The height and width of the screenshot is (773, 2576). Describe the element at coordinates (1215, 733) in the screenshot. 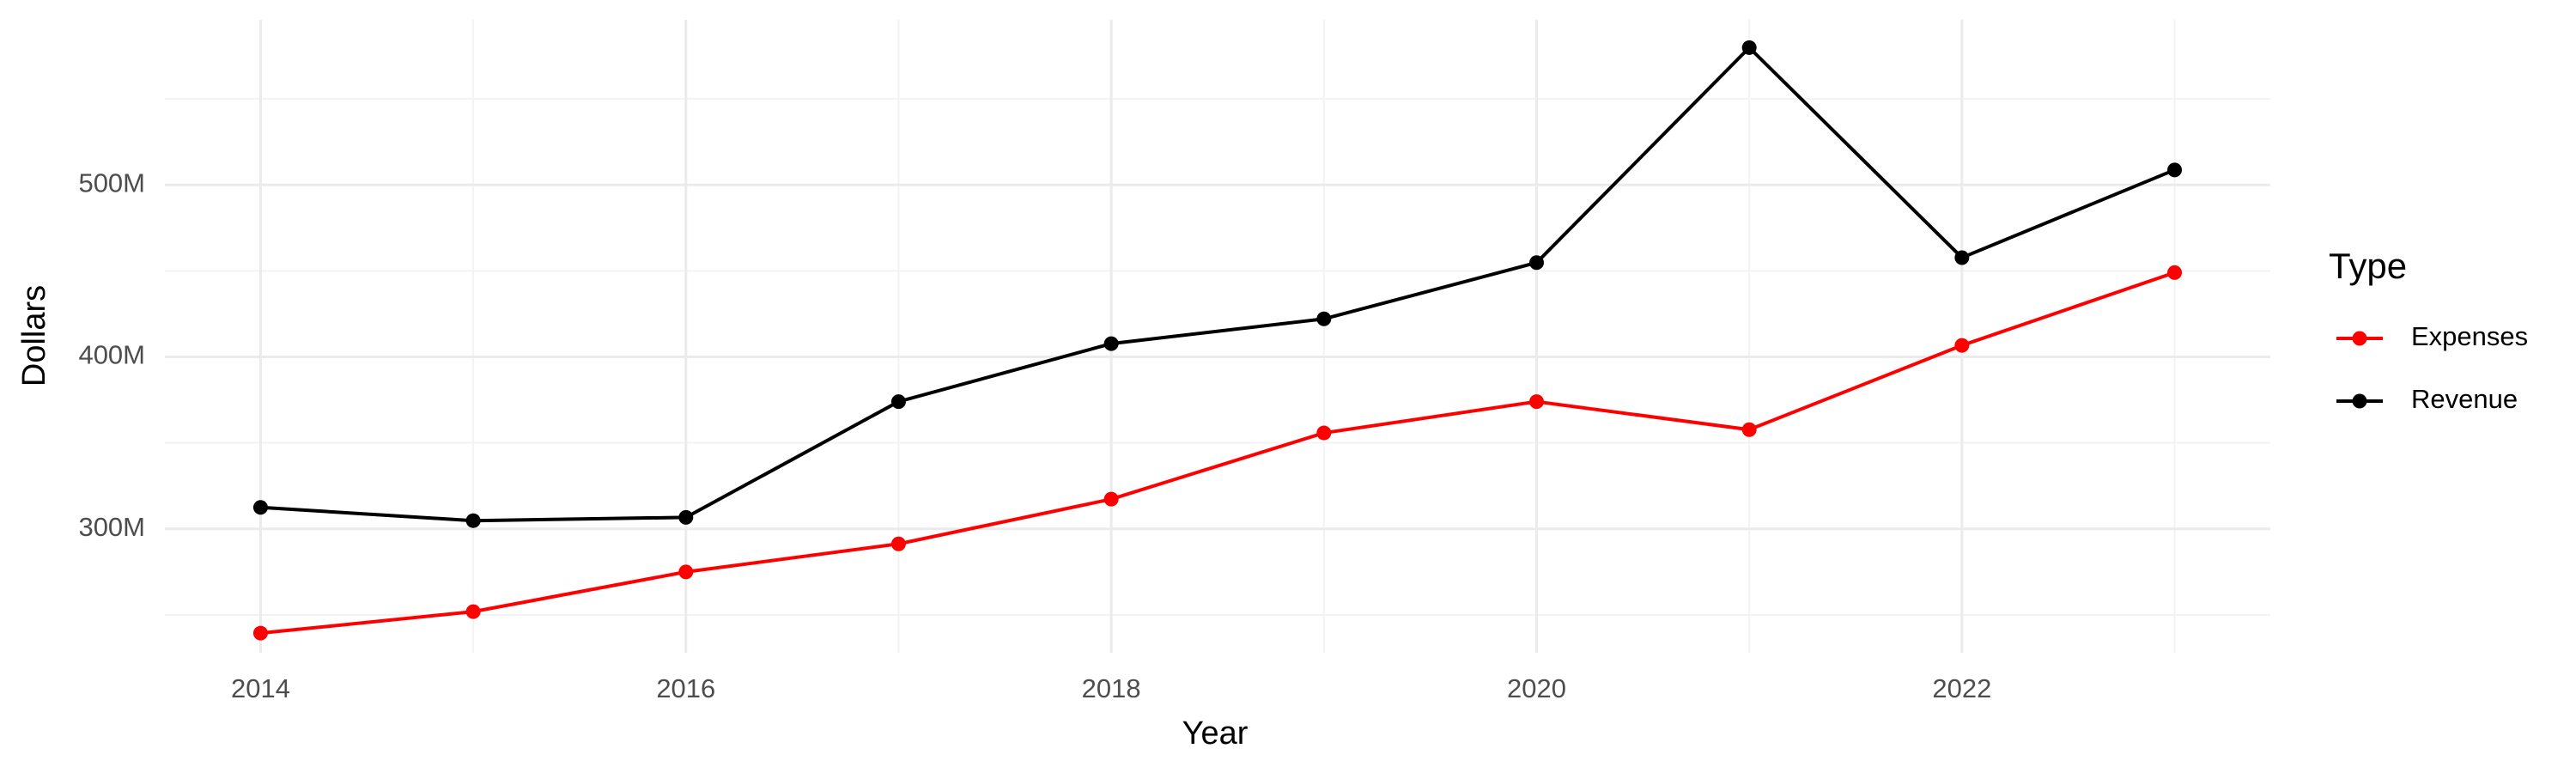

I see `x-axis-title: Year` at that location.